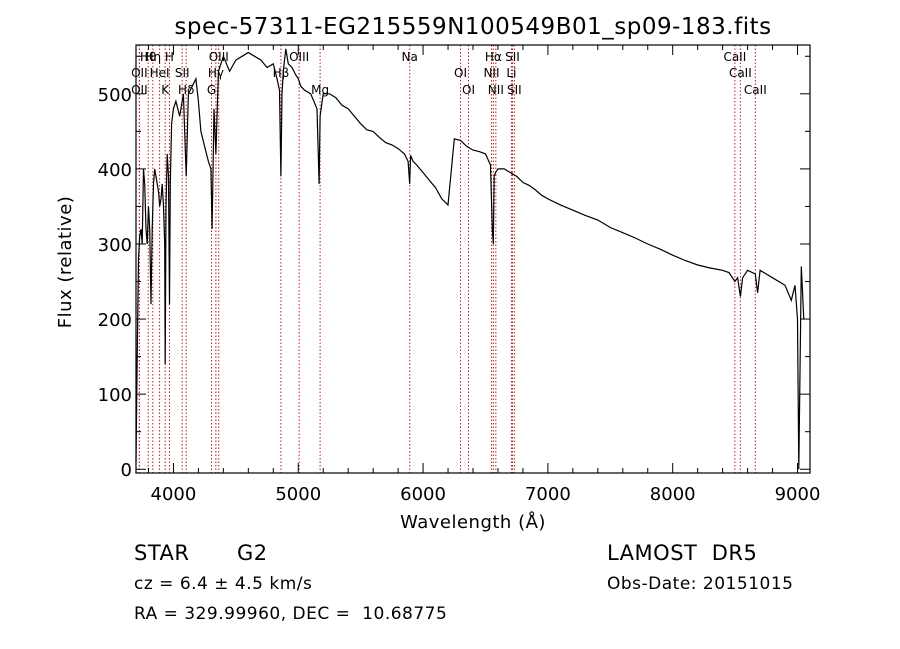 This screenshot has width=900, height=649. Describe the element at coordinates (169, 57) in the screenshot. I see `line-label: H` at that location.